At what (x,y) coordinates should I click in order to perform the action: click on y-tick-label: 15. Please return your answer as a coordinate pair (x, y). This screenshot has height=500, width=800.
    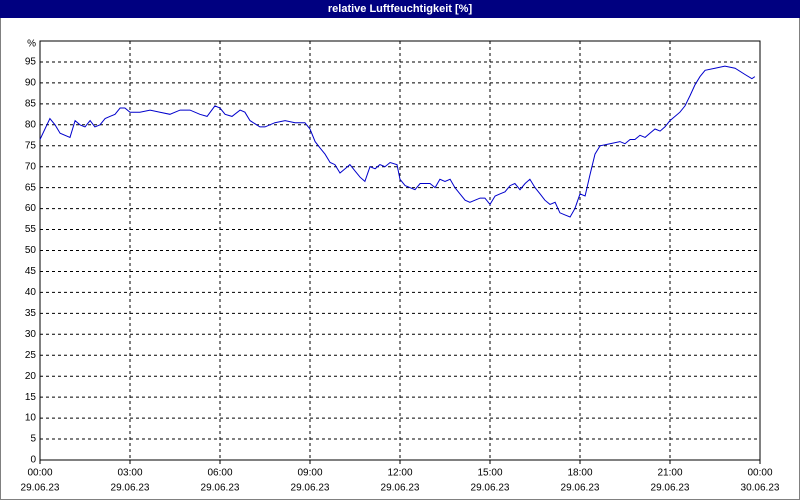
    Looking at the image, I should click on (31, 397).